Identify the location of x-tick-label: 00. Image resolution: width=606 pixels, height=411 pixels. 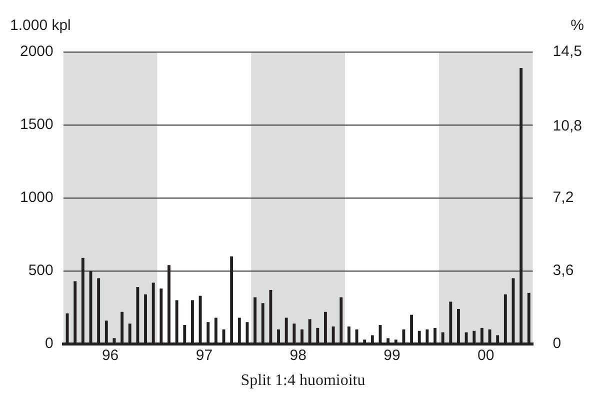
(486, 355).